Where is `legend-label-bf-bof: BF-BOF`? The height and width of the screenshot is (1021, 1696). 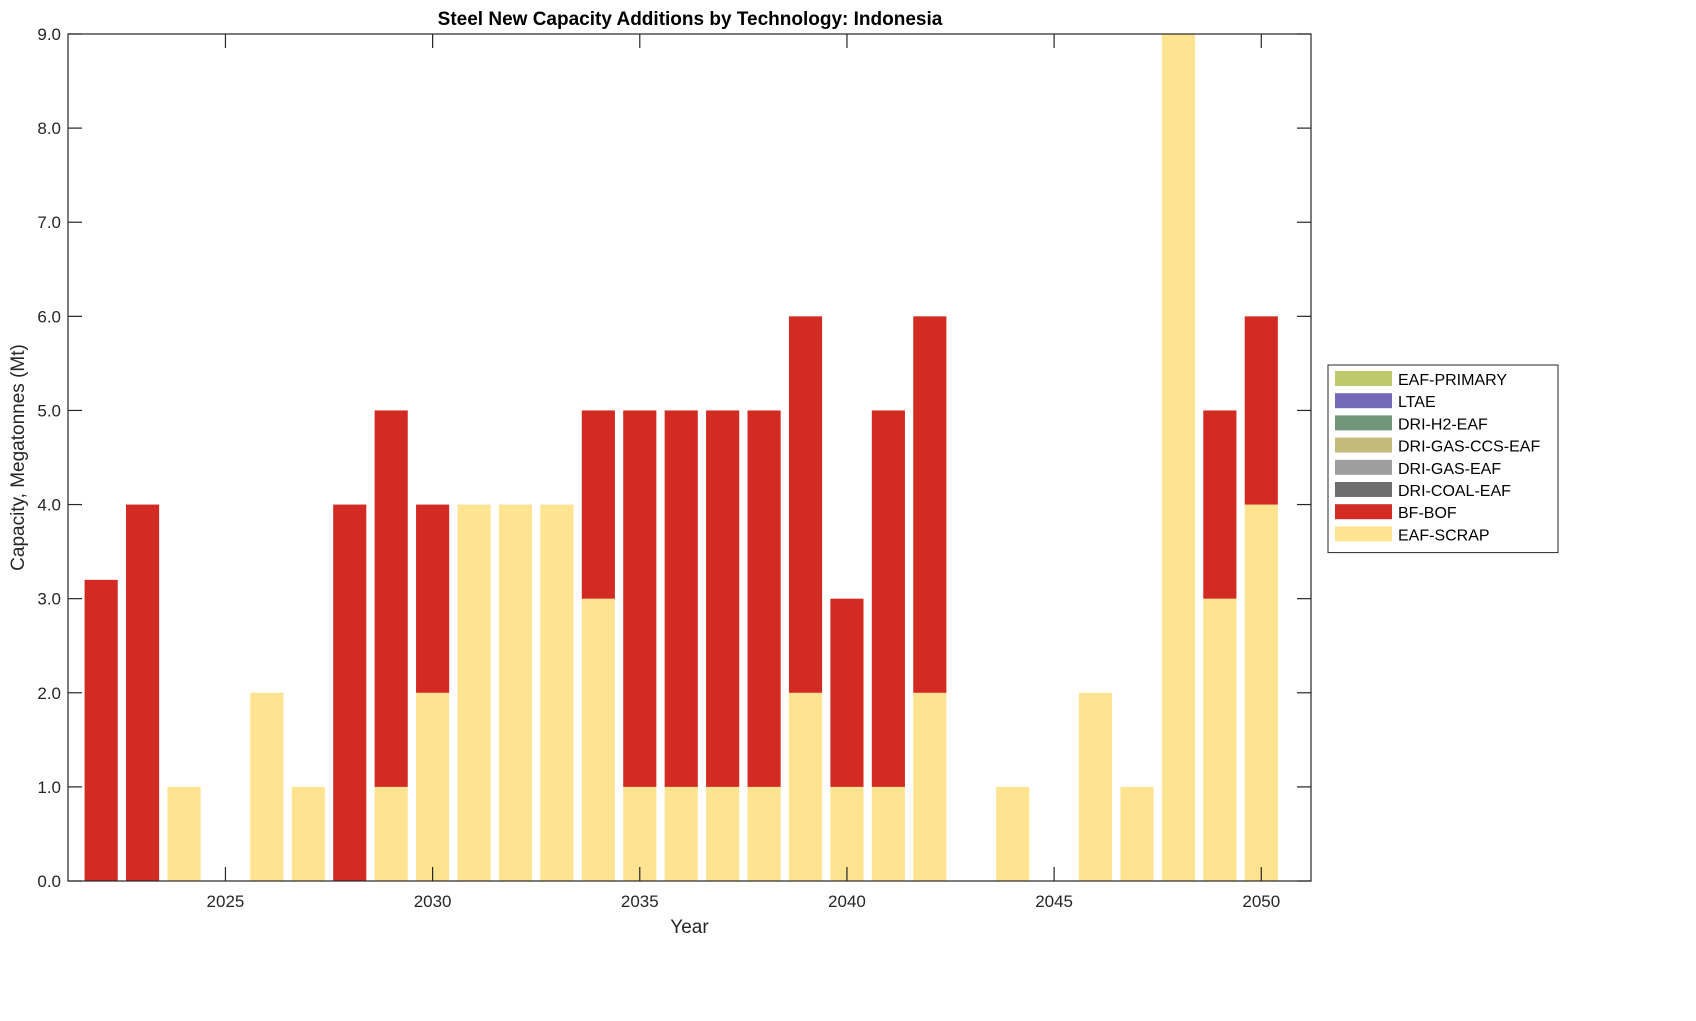 legend-label-bf-bof: BF-BOF is located at coordinates (1427, 513).